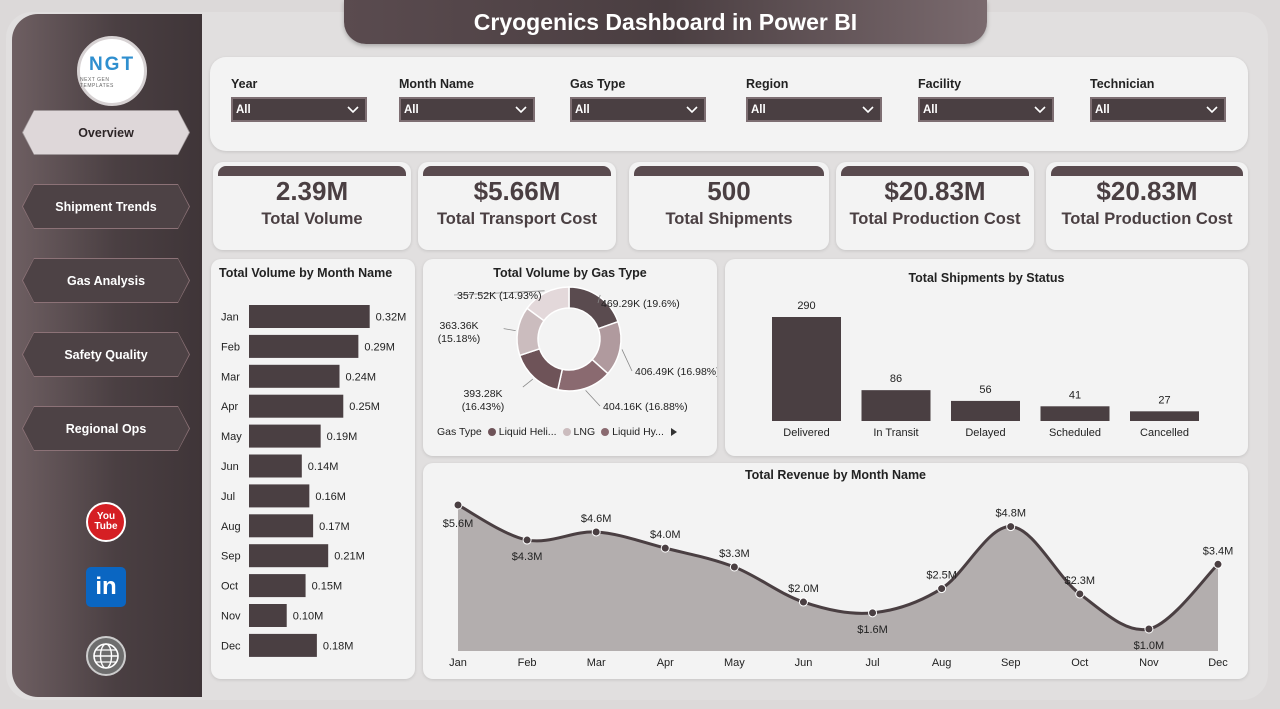  I want to click on gas-type-dropdown: All, so click(638, 109).